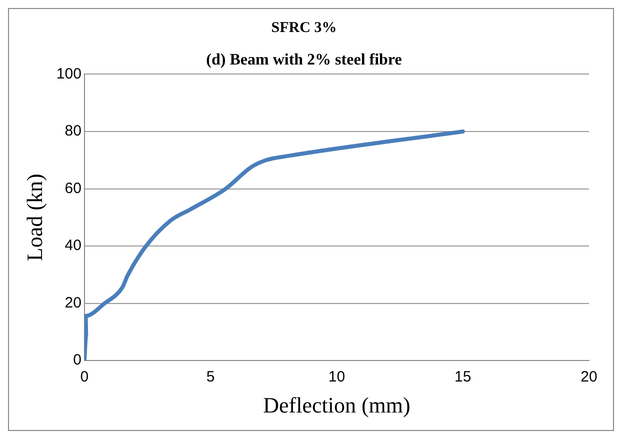  What do you see at coordinates (73, 131) in the screenshot?
I see `y-tick-label: 80` at bounding box center [73, 131].